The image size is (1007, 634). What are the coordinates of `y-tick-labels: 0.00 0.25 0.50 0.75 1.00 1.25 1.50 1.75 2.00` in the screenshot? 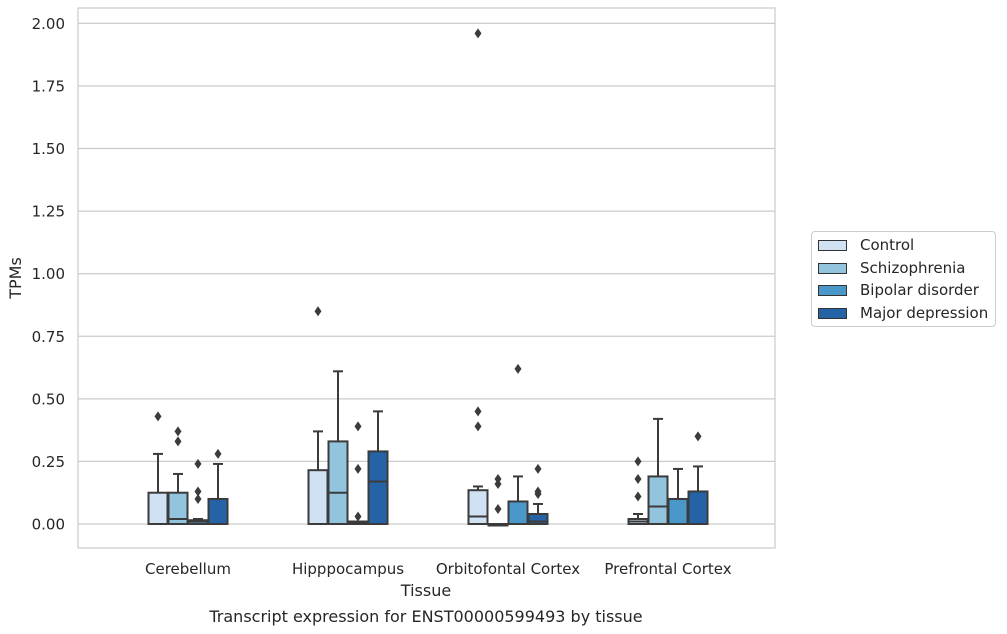 It's located at (48, 274).